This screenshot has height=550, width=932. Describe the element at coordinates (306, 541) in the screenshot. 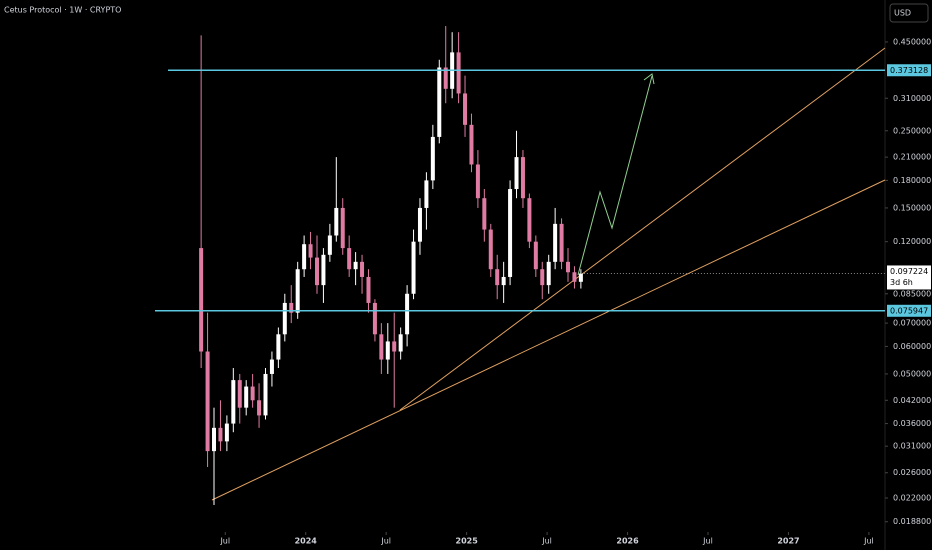

I see `x-tick-label: 2024` at that location.